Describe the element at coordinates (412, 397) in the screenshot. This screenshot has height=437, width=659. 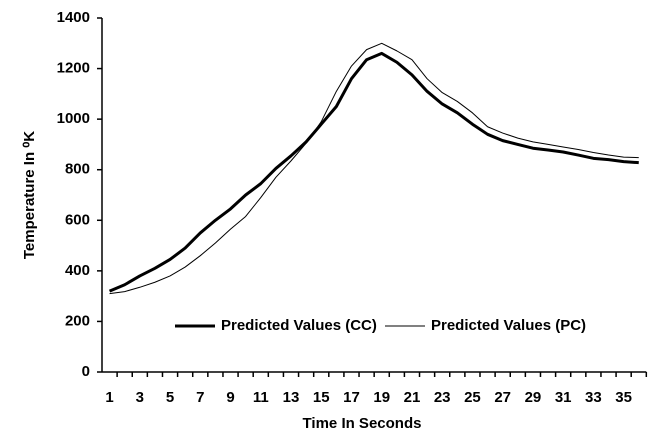
I see `x-tick-label: 21` at that location.